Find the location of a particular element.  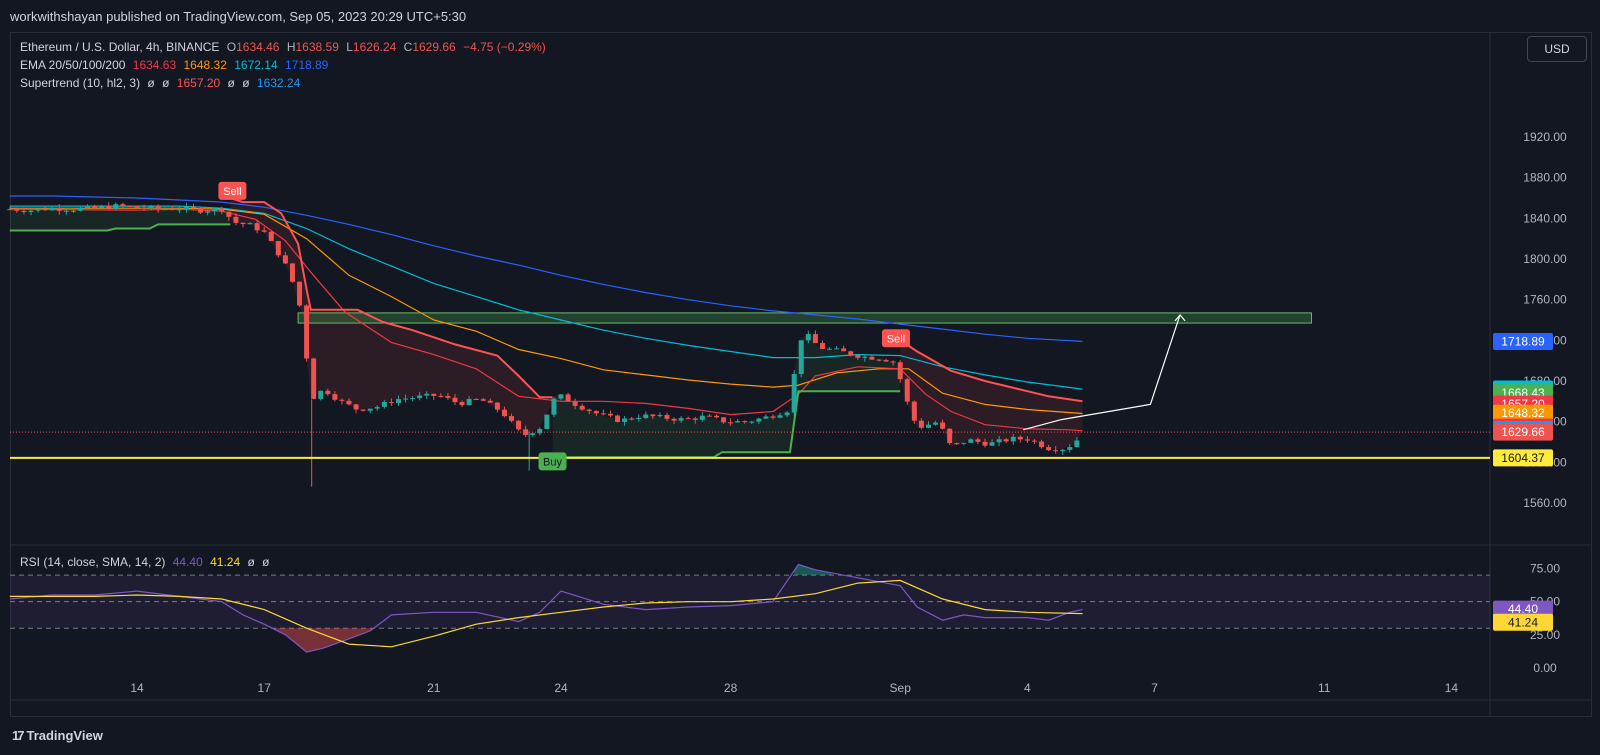

rsi-na-2: ø is located at coordinates (266, 562).